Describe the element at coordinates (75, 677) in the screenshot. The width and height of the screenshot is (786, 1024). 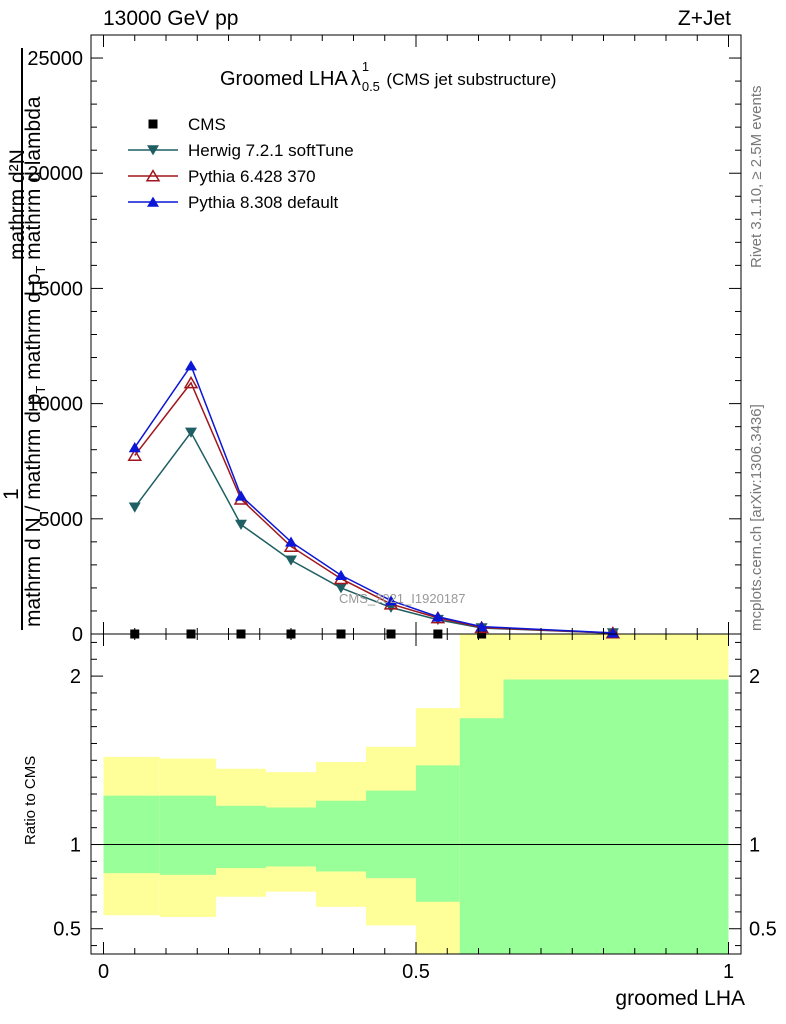
I see `ratio-y-tick-label: 2` at that location.